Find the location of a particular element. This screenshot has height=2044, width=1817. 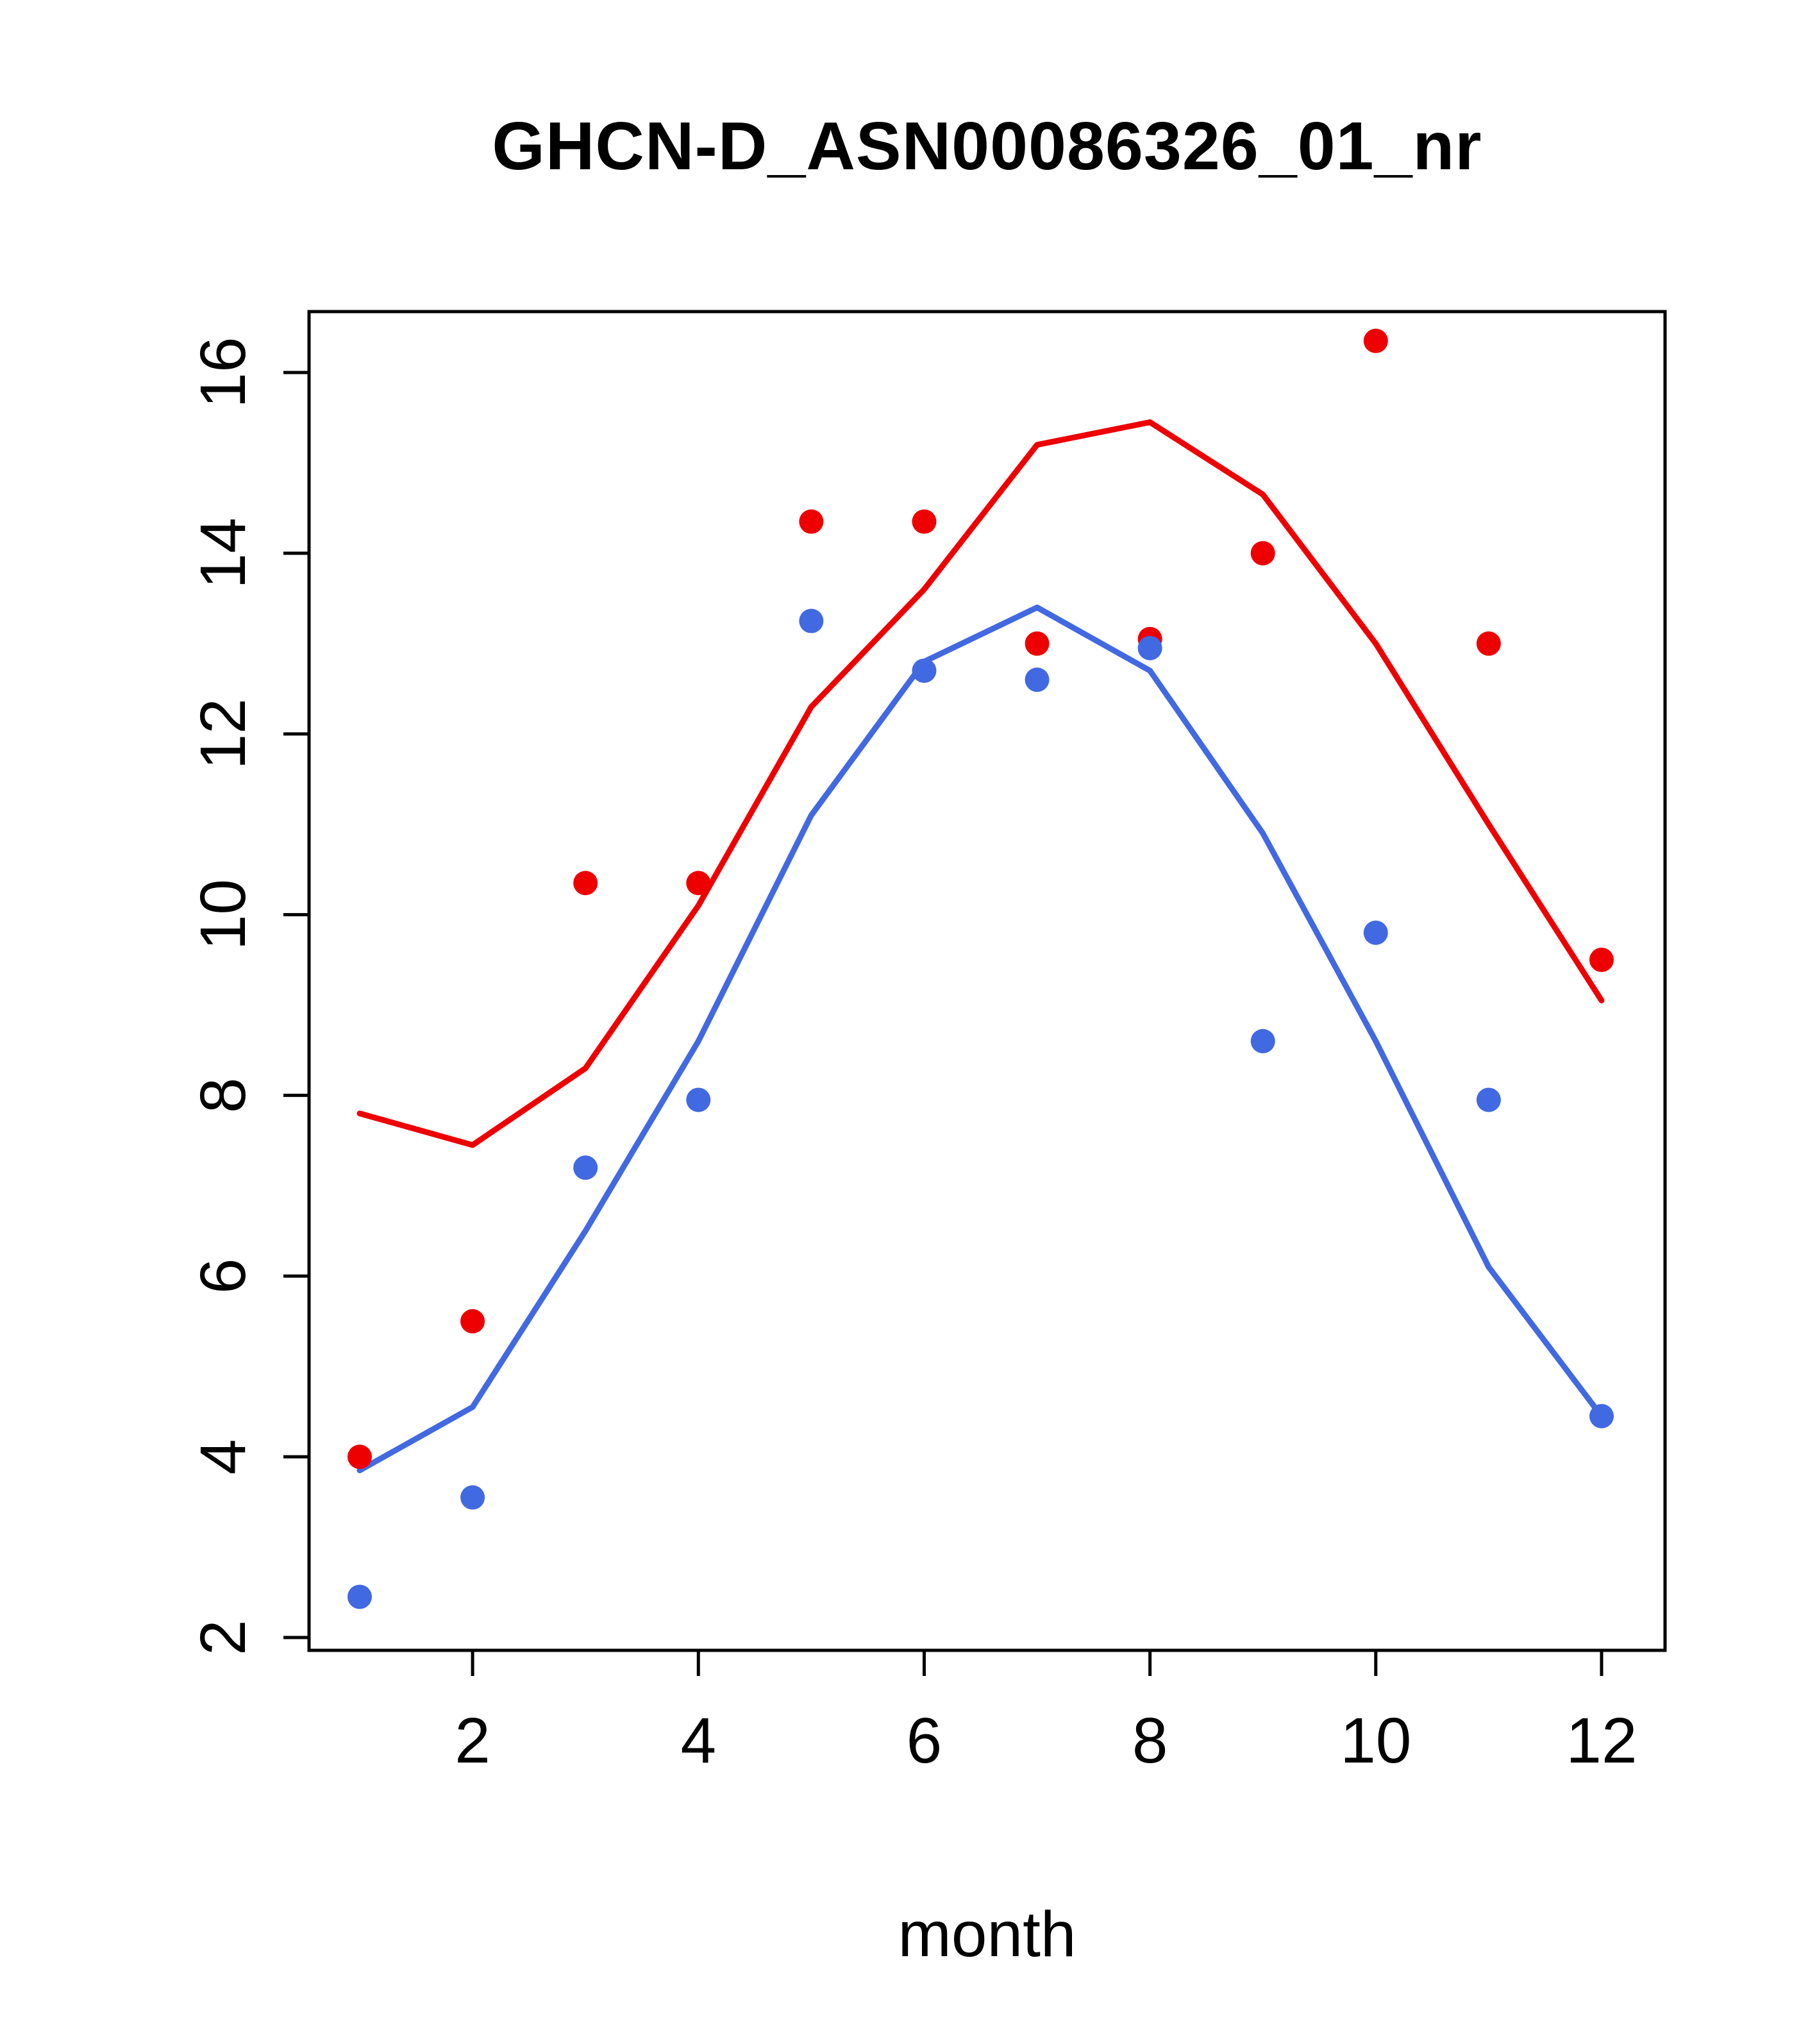

y-tick-label: 12 is located at coordinates (223, 733).